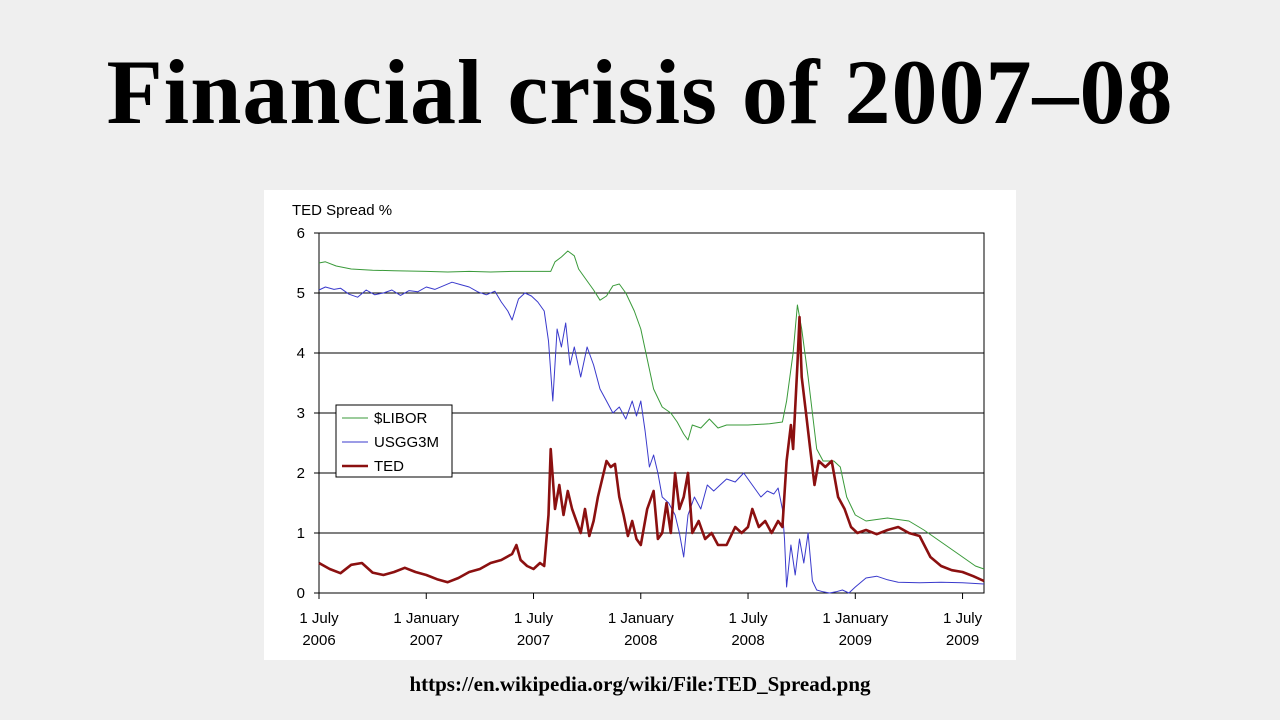 The width and height of the screenshot is (1280, 720). What do you see at coordinates (401, 418) in the screenshot?
I see `legend-label-libor: $LIBOR` at bounding box center [401, 418].